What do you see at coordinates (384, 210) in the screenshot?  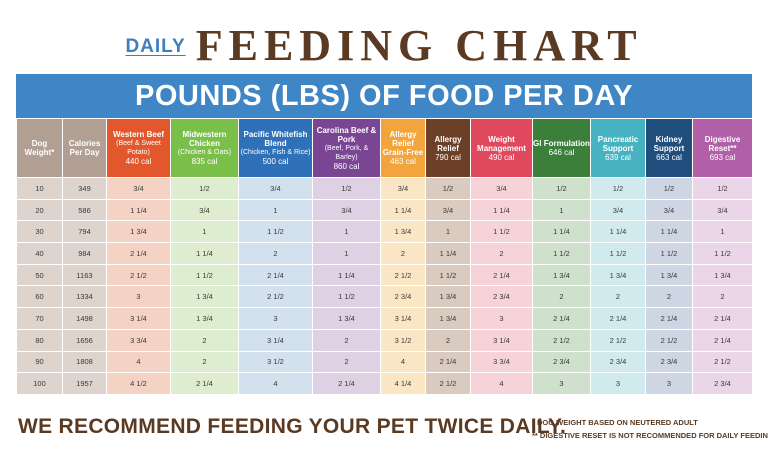 I see `table-row: 20 586 1 1/4 3/4 1 3/4 1 1/4 3/4 1 1/4 1 3/4 3/4 3/4` at bounding box center [384, 210].